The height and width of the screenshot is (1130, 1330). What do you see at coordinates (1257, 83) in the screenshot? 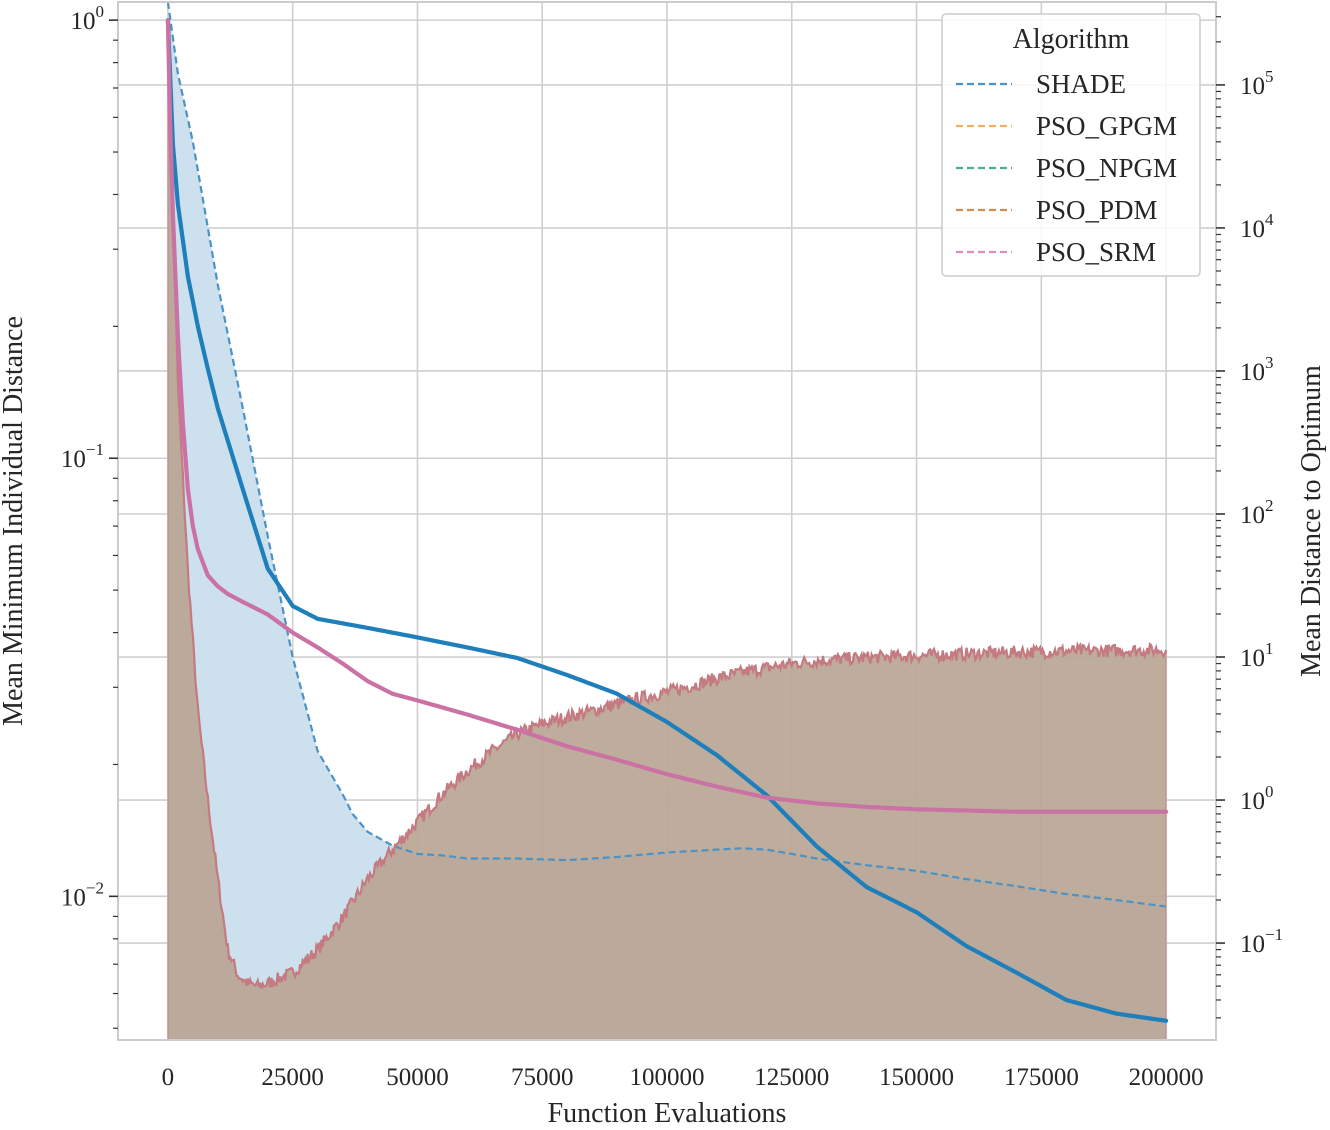
I see `right-y-tick-label: 10⁵` at bounding box center [1257, 83].